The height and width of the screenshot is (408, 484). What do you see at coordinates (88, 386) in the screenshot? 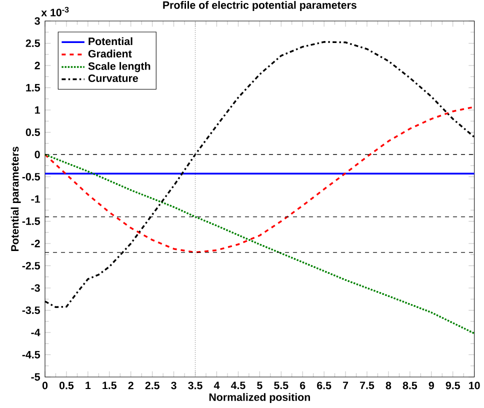
I see `x-tick-label: 1` at bounding box center [88, 386].